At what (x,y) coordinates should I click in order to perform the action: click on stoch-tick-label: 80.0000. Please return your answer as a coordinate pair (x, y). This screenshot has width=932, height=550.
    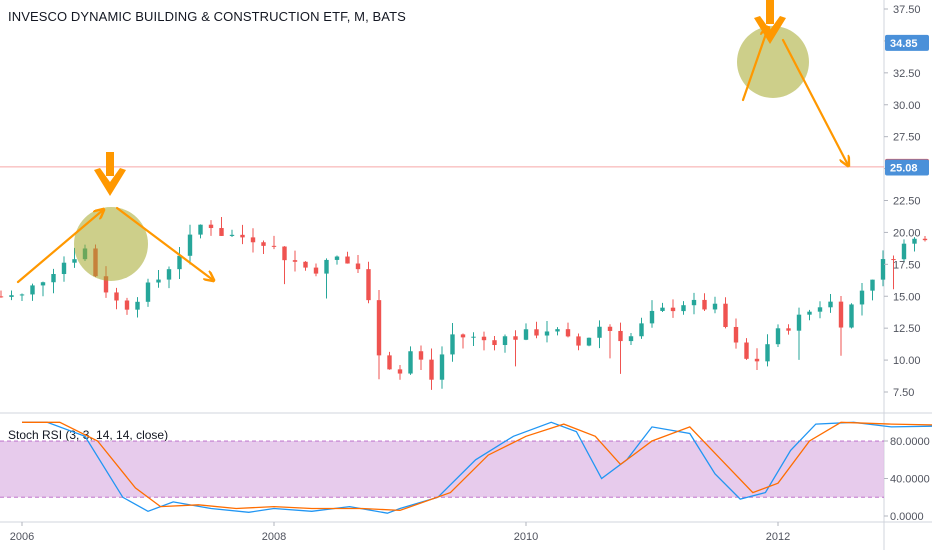
    Looking at the image, I should click on (910, 442).